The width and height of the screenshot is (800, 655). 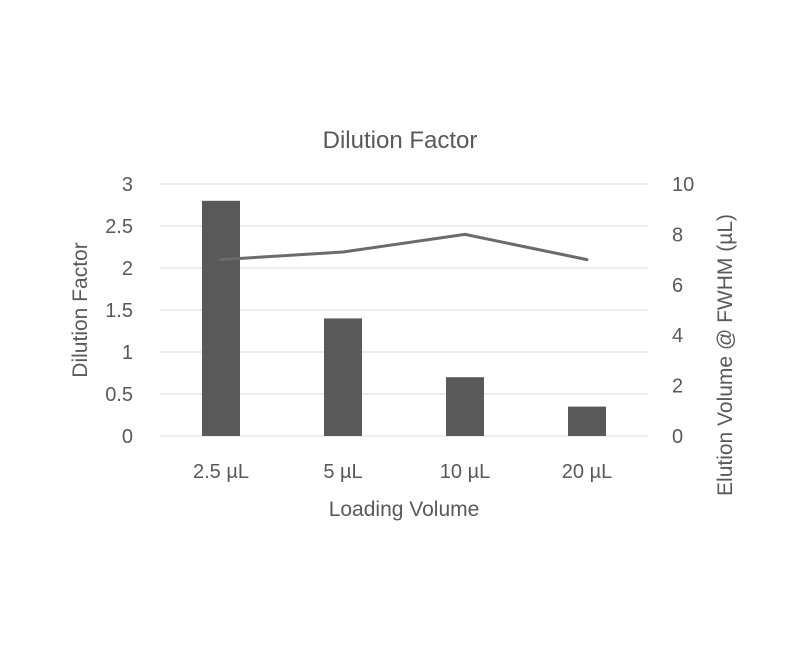 What do you see at coordinates (404, 509) in the screenshot?
I see `x-axis-title: Loading Volume` at bounding box center [404, 509].